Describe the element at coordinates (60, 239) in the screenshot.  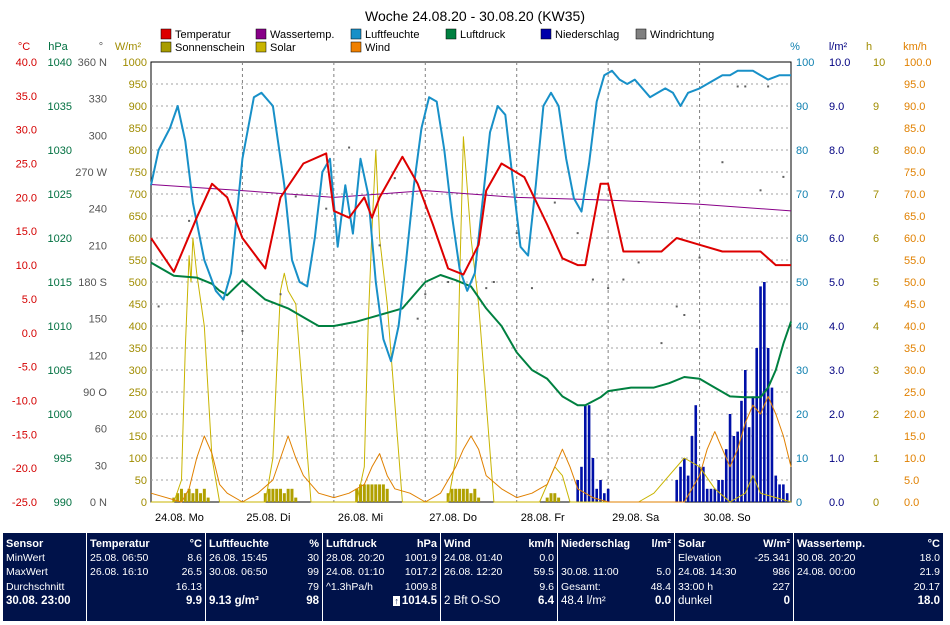
I see `axis-tick-label: 1020` at that location.